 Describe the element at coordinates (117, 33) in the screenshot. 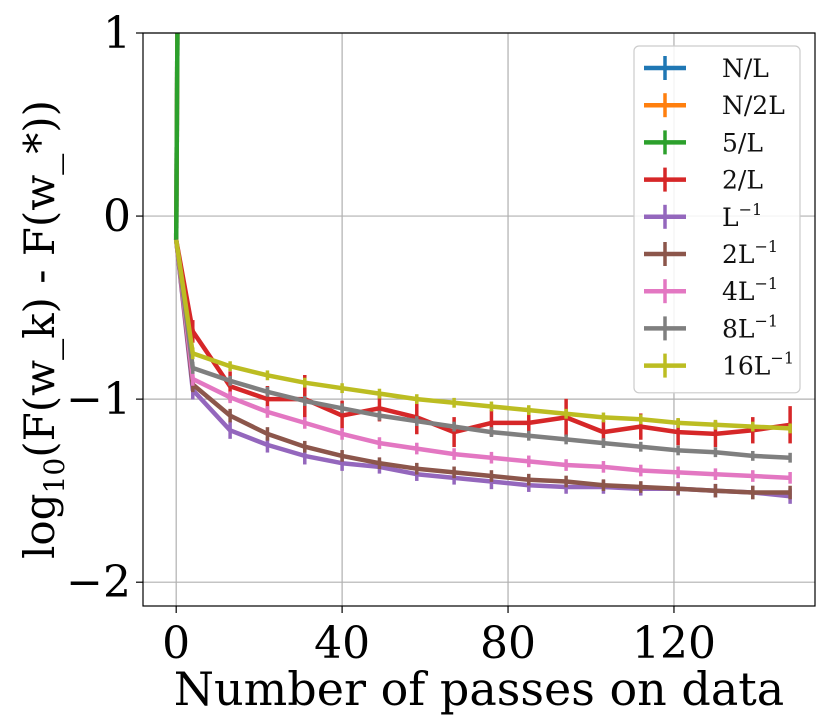

I see `y-tick-label-0: 1` at that location.